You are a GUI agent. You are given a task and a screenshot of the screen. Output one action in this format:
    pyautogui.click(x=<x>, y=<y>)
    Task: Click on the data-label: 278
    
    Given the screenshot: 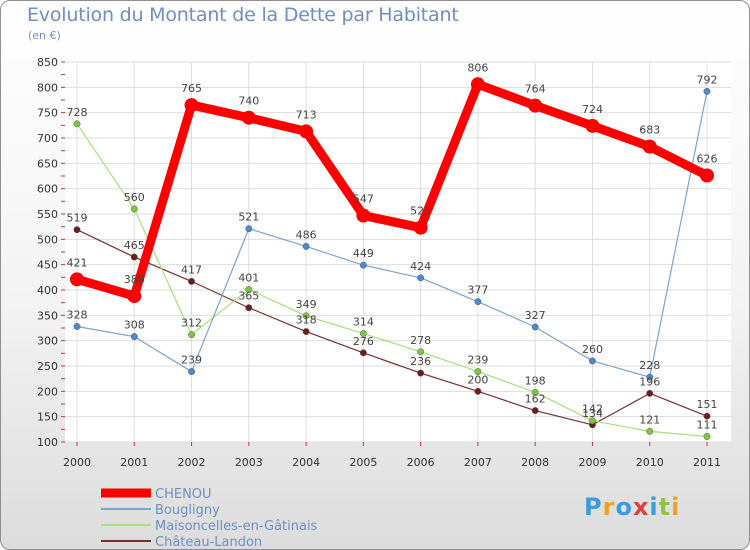 What is the action you would take?
    pyautogui.click(x=420, y=340)
    